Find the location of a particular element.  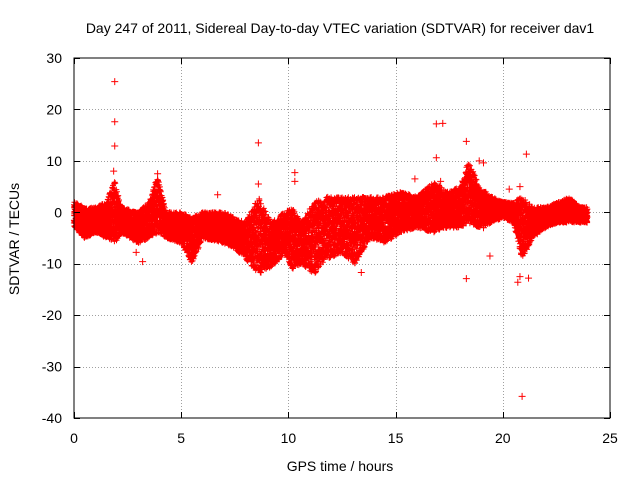

y-tick-label: 20 is located at coordinates (54, 109).